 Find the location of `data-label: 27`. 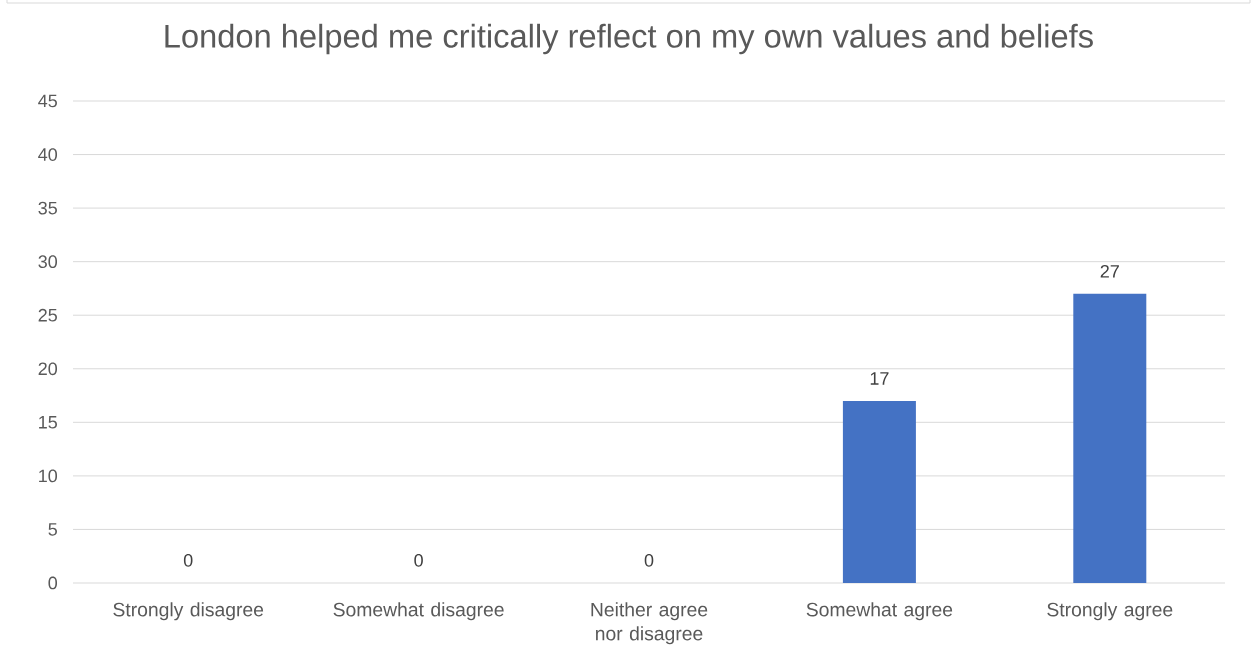

data-label: 27 is located at coordinates (1109, 271).